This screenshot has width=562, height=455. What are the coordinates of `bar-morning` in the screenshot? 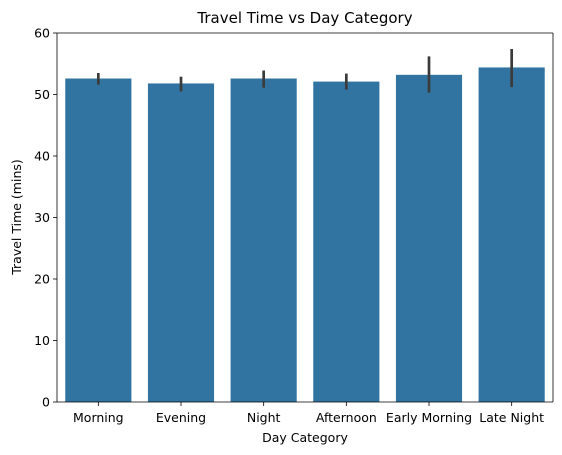 It's located at (98, 240).